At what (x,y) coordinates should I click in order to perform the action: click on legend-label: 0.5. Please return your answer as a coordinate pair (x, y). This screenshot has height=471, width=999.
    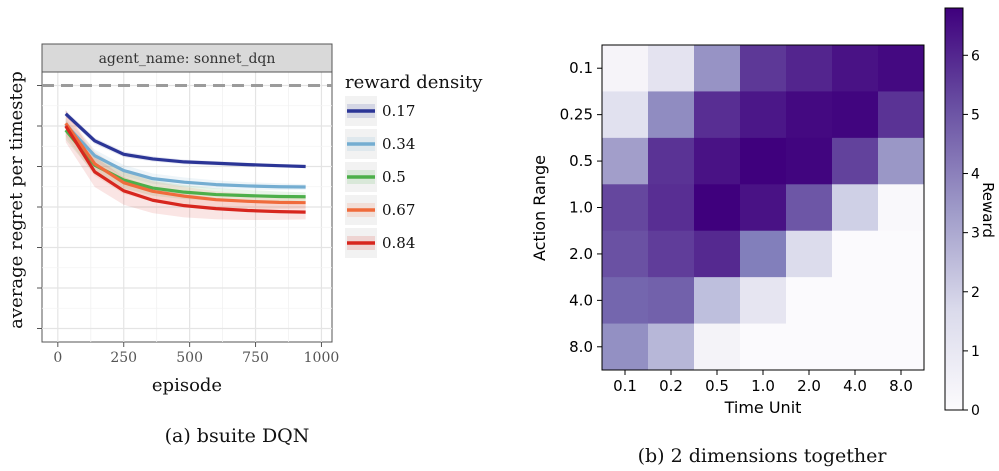
    Looking at the image, I should click on (394, 177).